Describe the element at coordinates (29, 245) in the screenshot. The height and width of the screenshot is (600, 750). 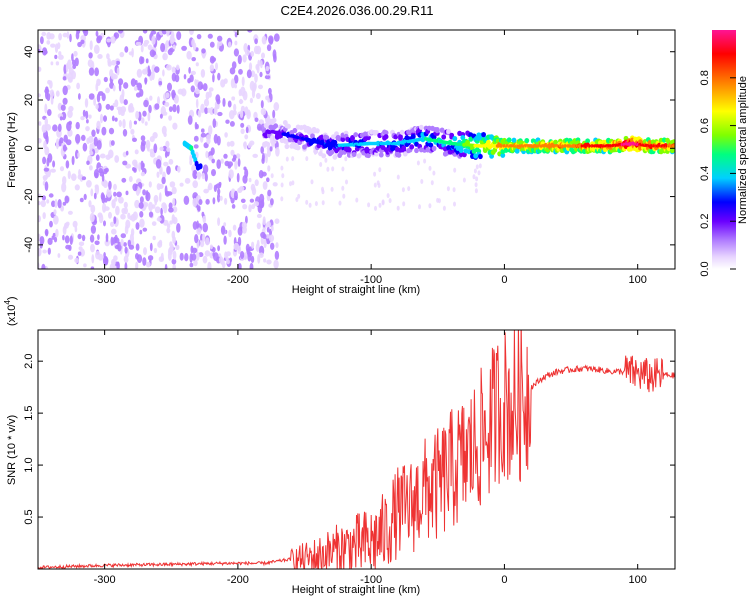
I see `spectrogram-y-tick-label: -40` at that location.